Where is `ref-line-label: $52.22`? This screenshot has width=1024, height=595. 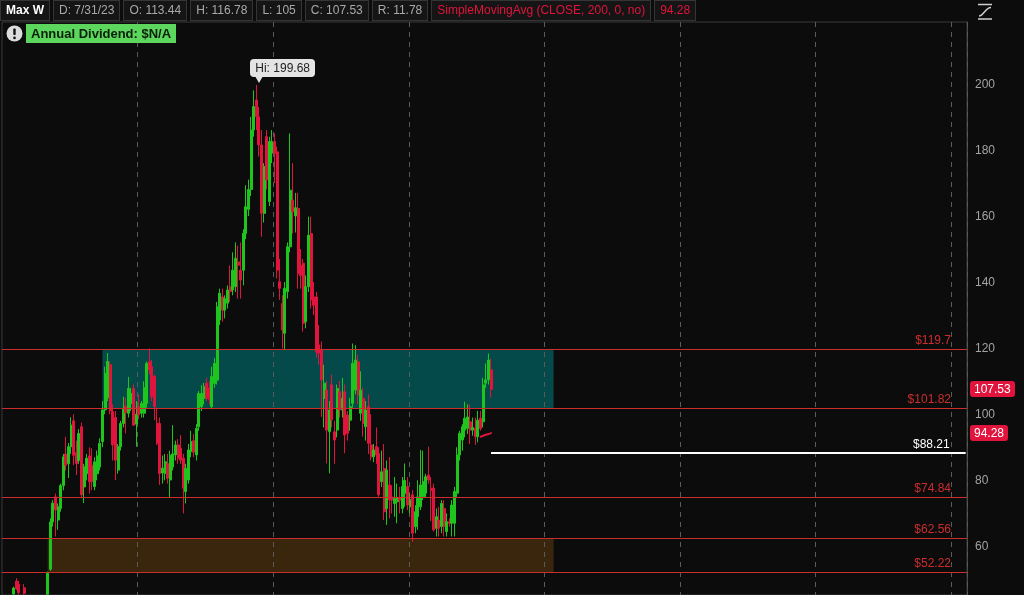
ref-line-label: $52.22 is located at coordinates (933, 563).